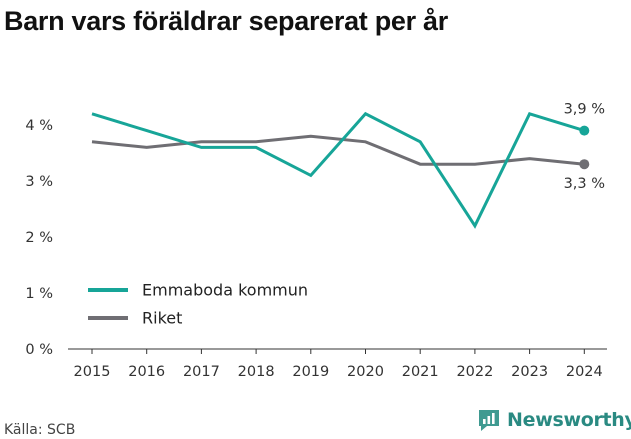 The image size is (631, 439). Describe the element at coordinates (474, 372) in the screenshot. I see `x-tick-label: 2022` at that location.